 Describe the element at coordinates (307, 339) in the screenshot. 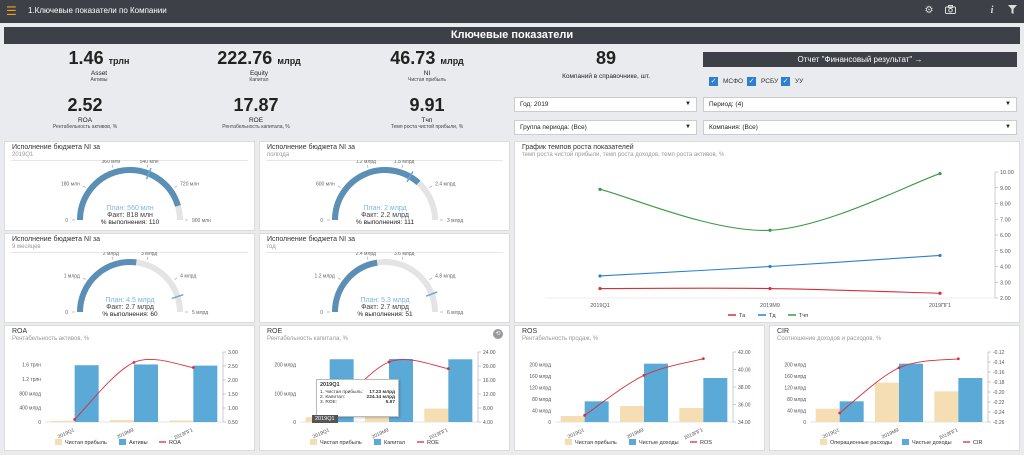

I see `panel-subtitle: Рентабельность капитала, %` at that location.